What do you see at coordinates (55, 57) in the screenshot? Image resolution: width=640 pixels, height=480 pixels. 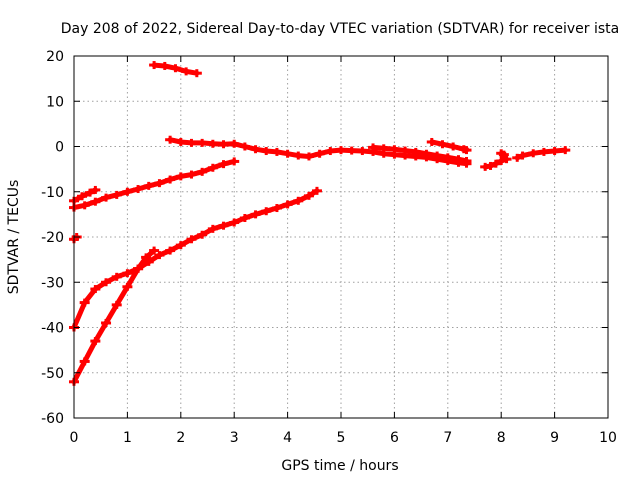 I see `y-tick-label: 20` at bounding box center [55, 57].